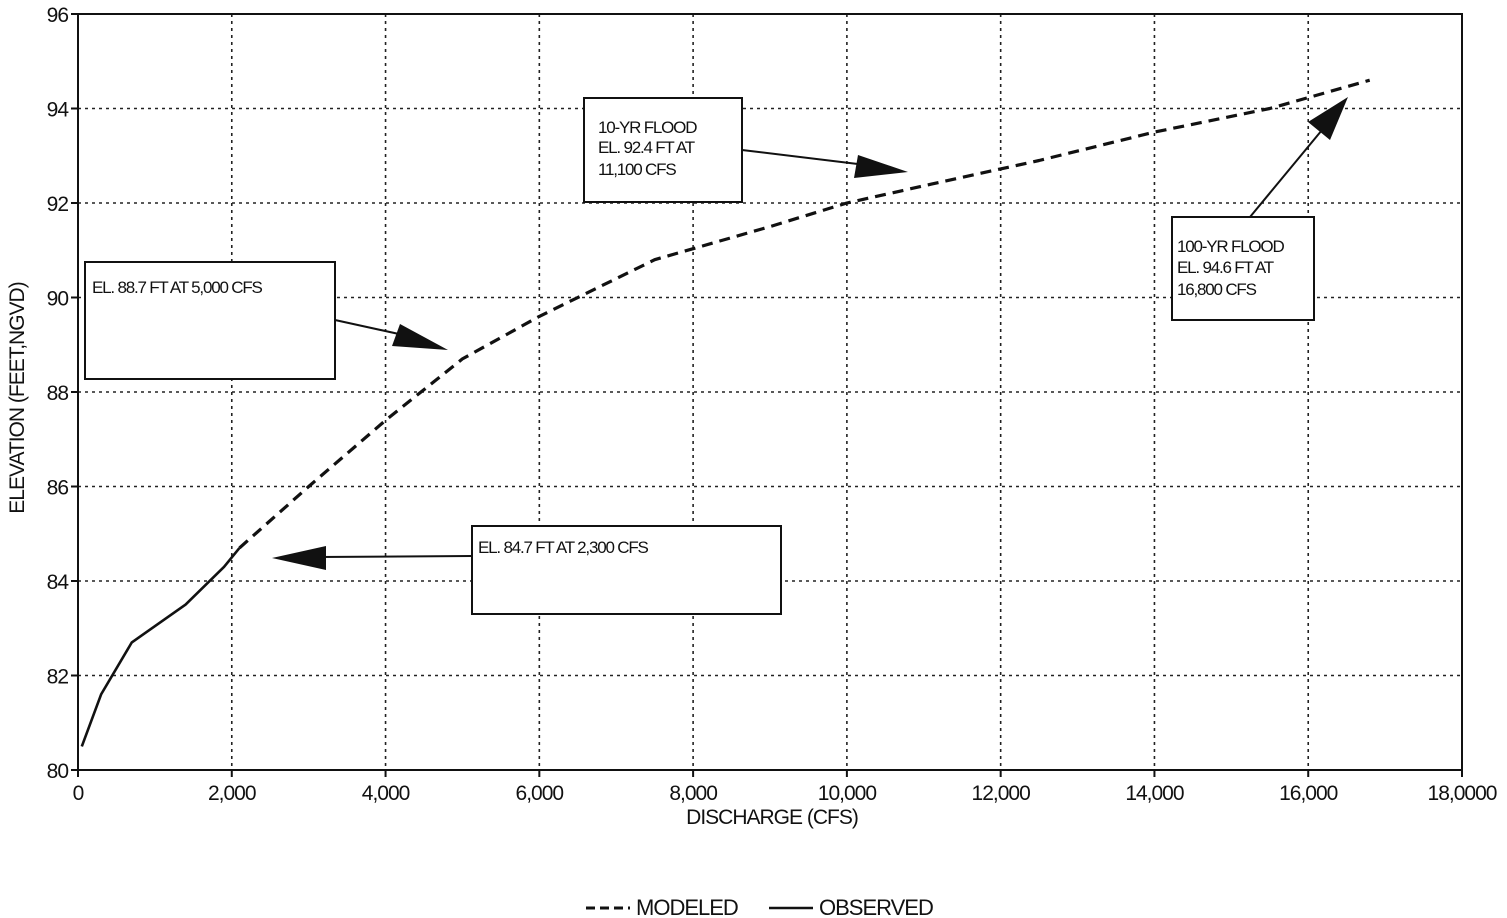 This screenshot has width=1507, height=918. I want to click on x-tick-label: 16,000, so click(1308, 793).